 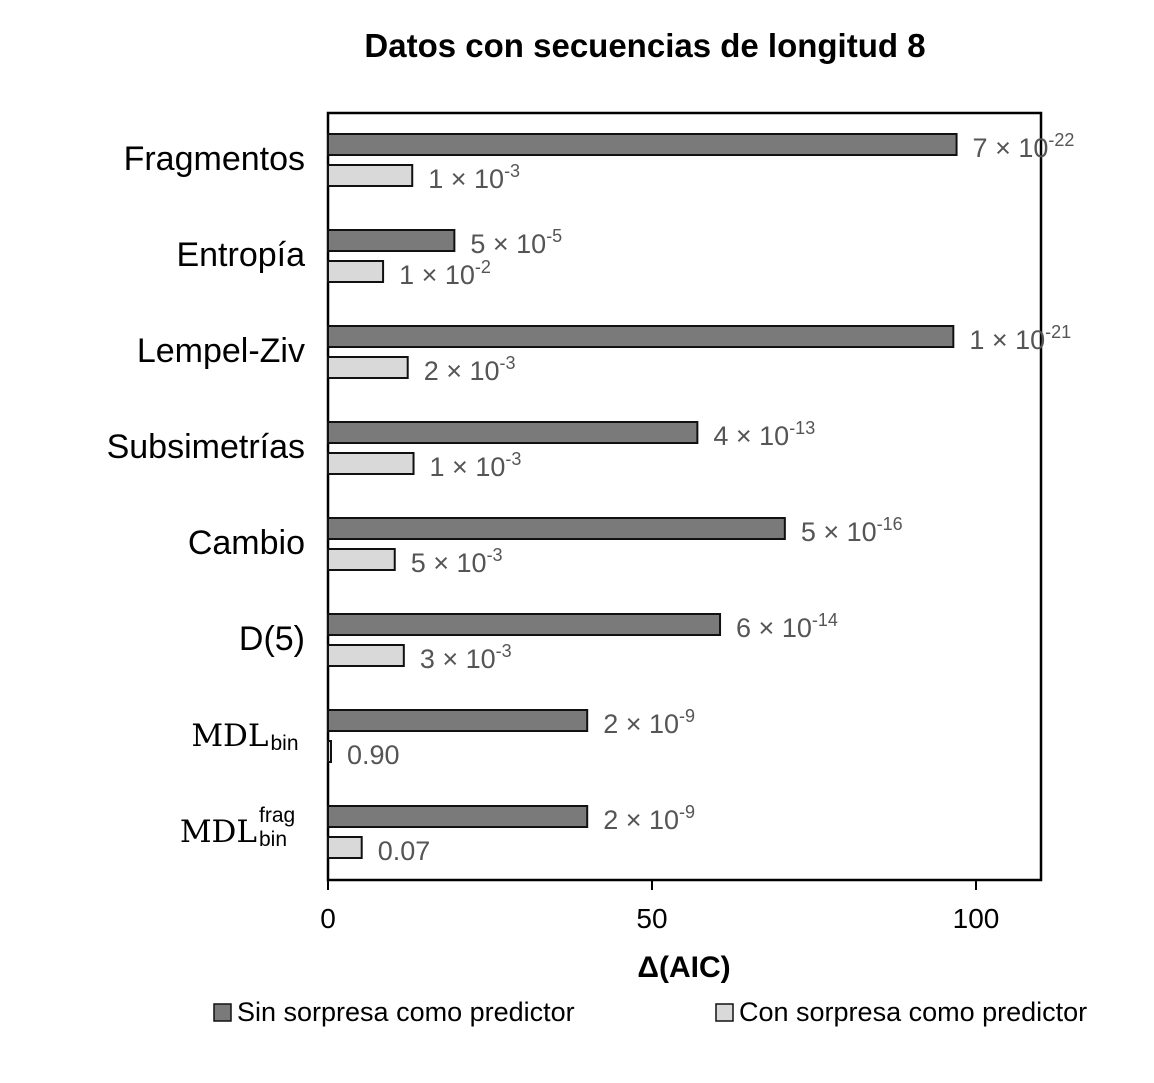 I want to click on data-label: 0.90, so click(x=373, y=755).